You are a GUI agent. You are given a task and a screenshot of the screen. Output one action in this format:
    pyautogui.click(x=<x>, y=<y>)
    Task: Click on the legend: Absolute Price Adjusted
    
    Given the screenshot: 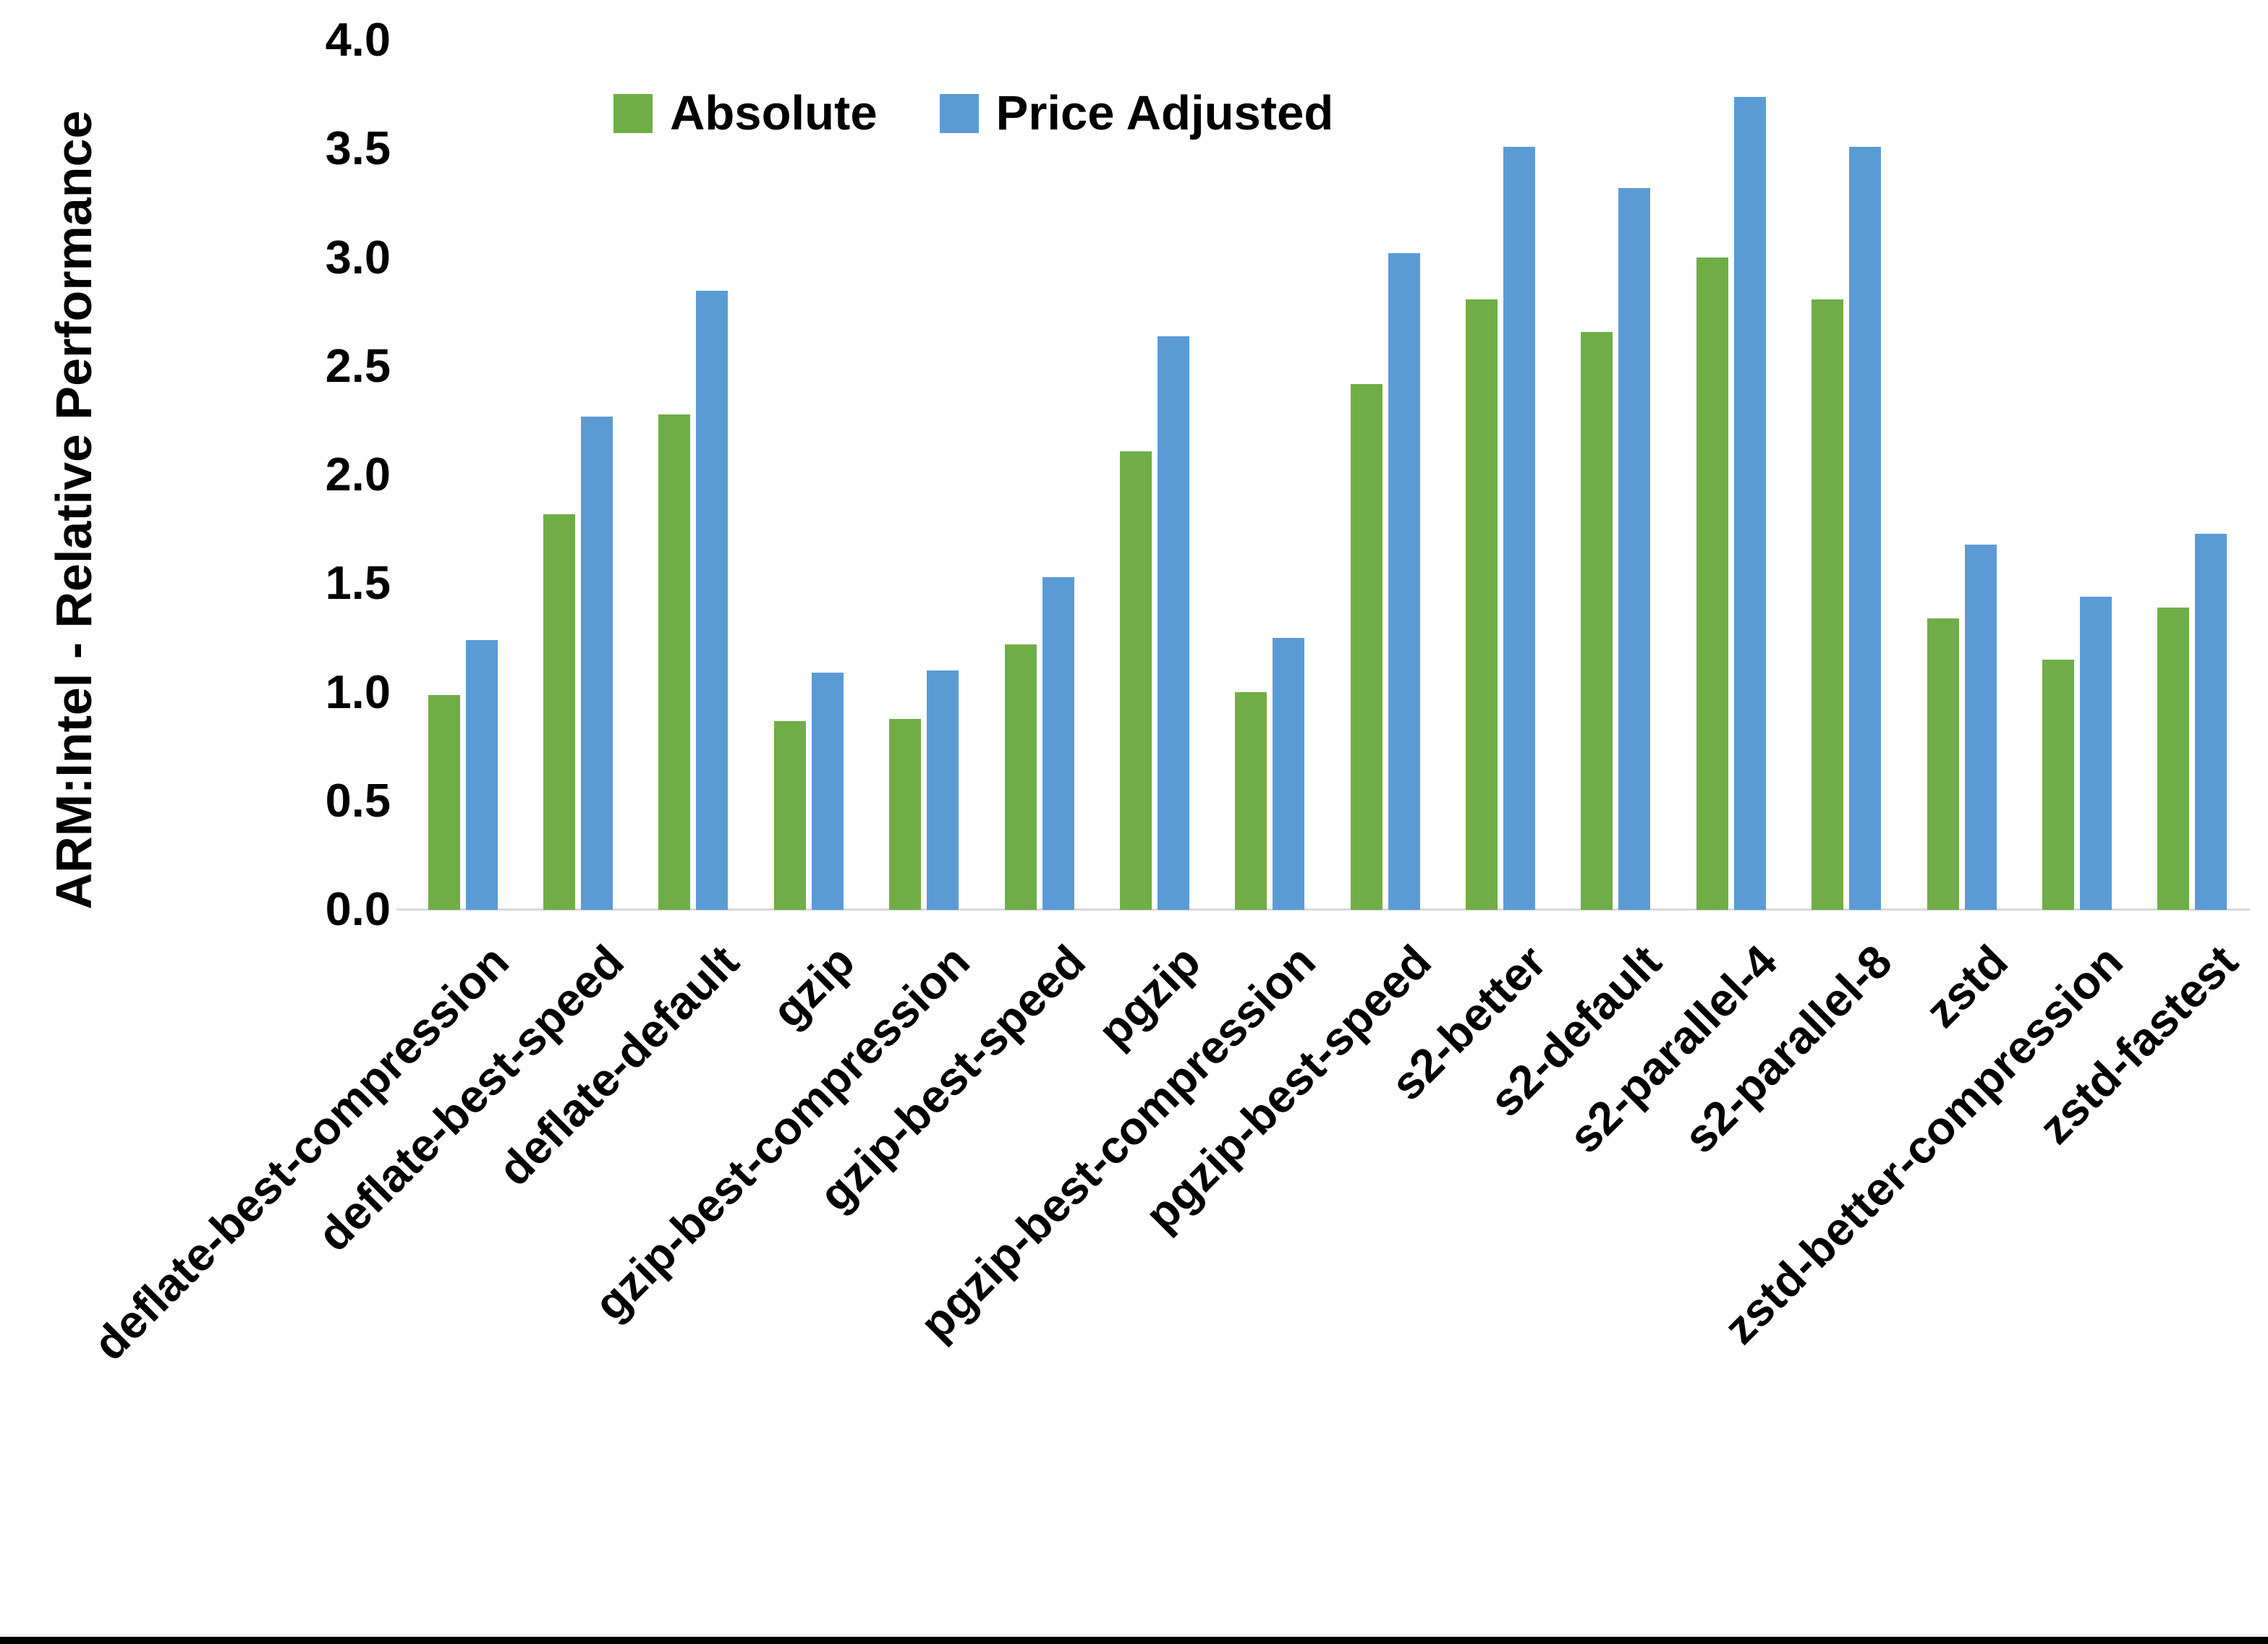 What is the action you would take?
    pyautogui.click(x=973, y=113)
    